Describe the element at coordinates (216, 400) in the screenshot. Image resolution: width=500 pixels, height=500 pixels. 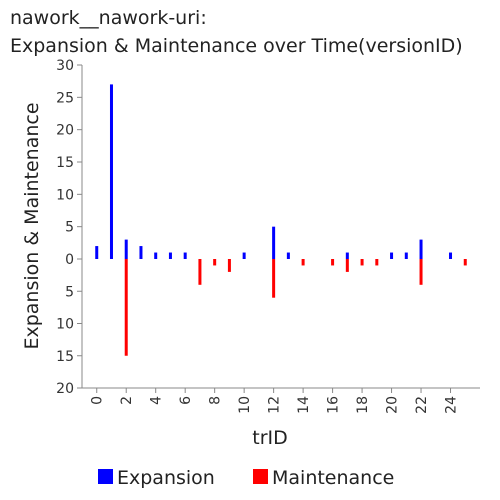
I see `x-tick-label: 8` at that location.